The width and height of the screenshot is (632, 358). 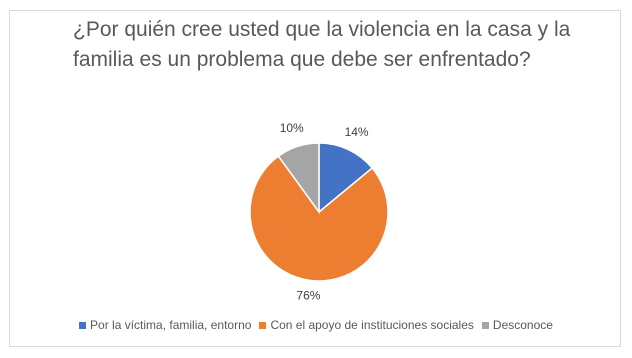 I want to click on legend-item: Con el apoyo de instituciones sociales, so click(x=366, y=325).